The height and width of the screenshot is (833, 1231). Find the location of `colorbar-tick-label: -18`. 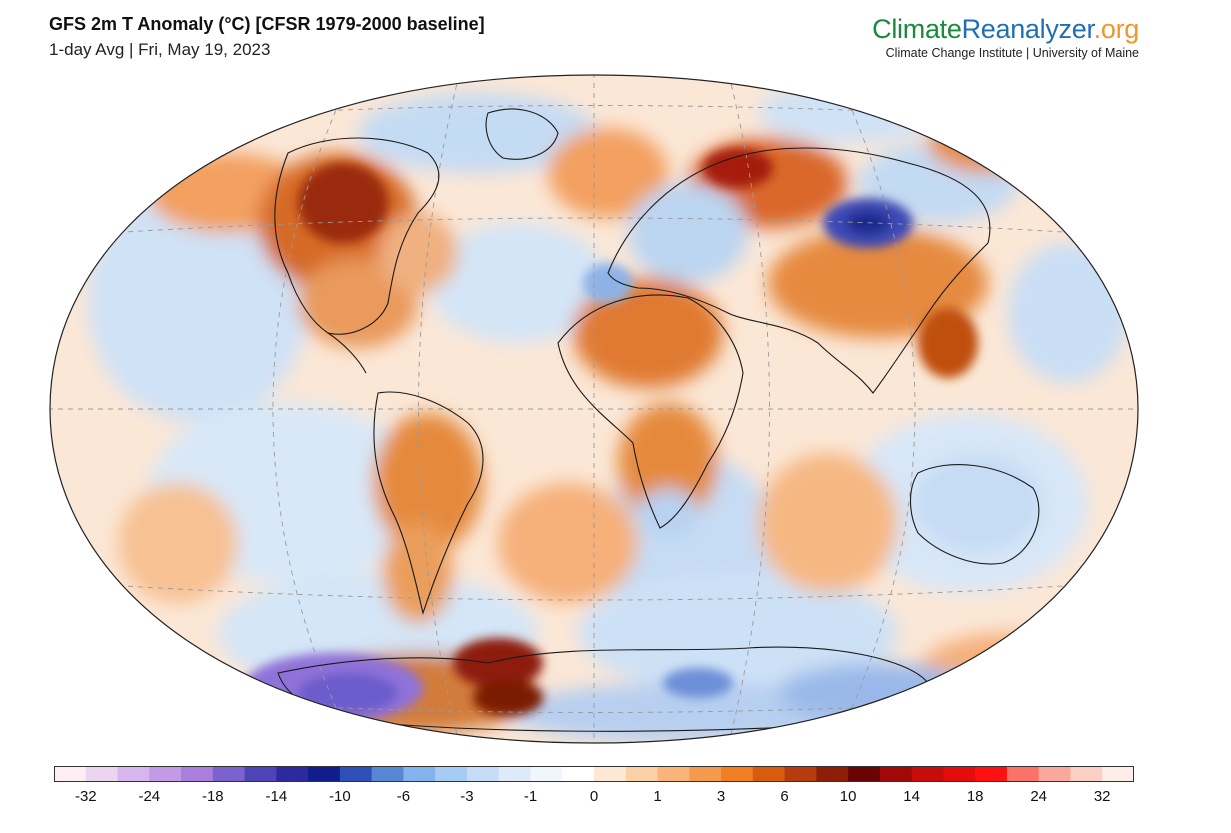

colorbar-tick-label: -18 is located at coordinates (212, 796).